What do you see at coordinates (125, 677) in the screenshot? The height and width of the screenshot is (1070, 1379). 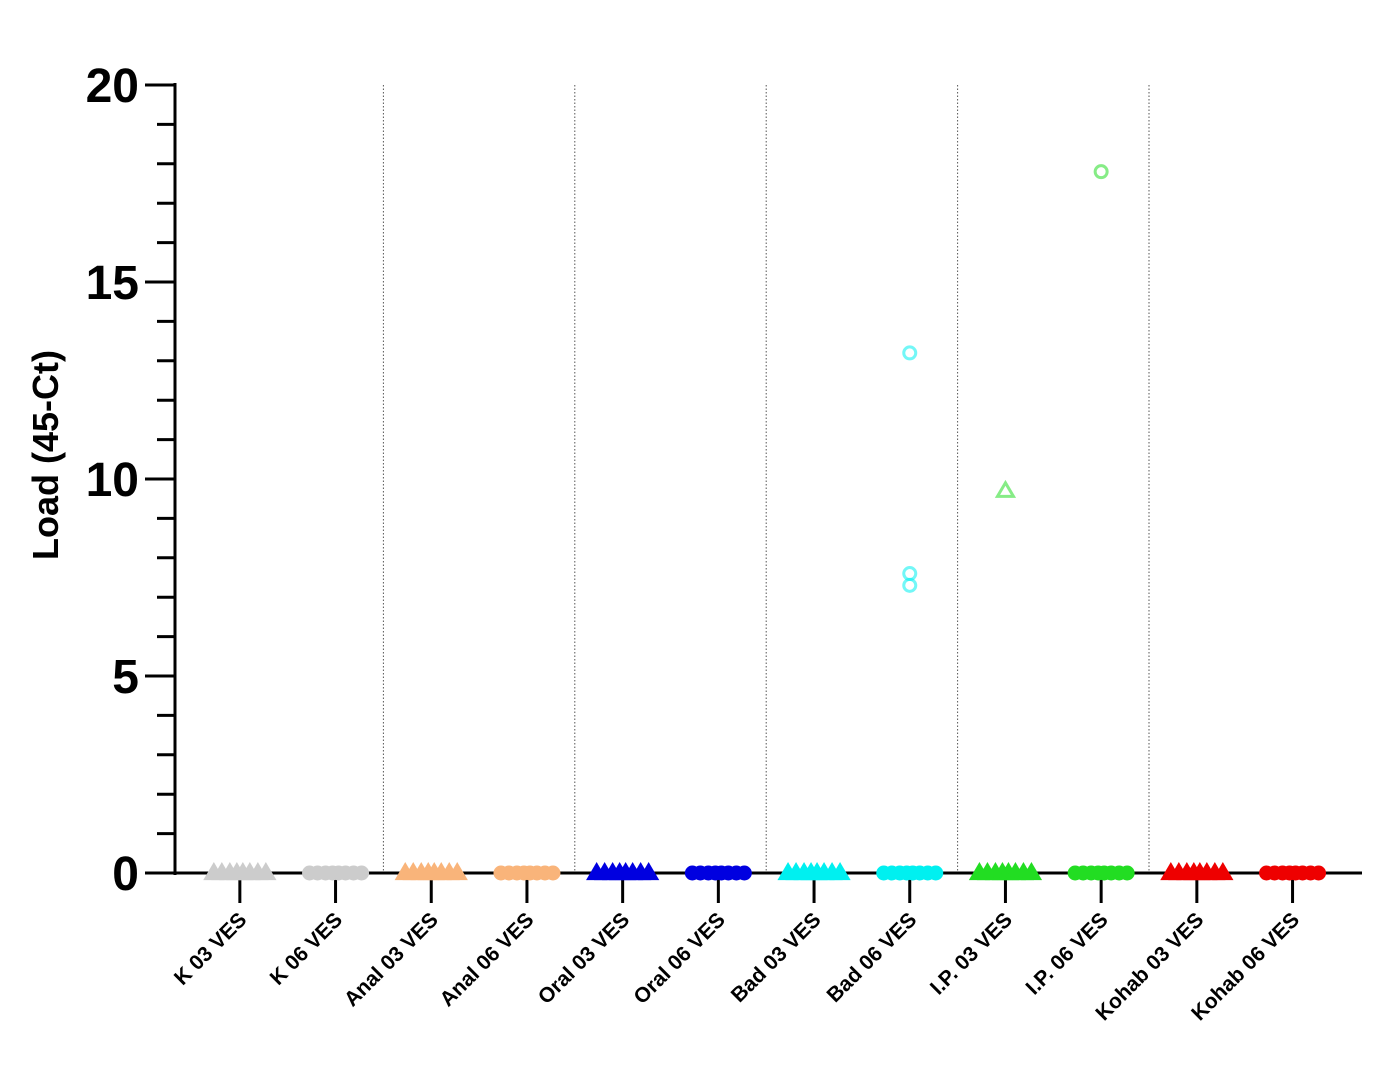 I see `y-tick-label: 5` at bounding box center [125, 677].